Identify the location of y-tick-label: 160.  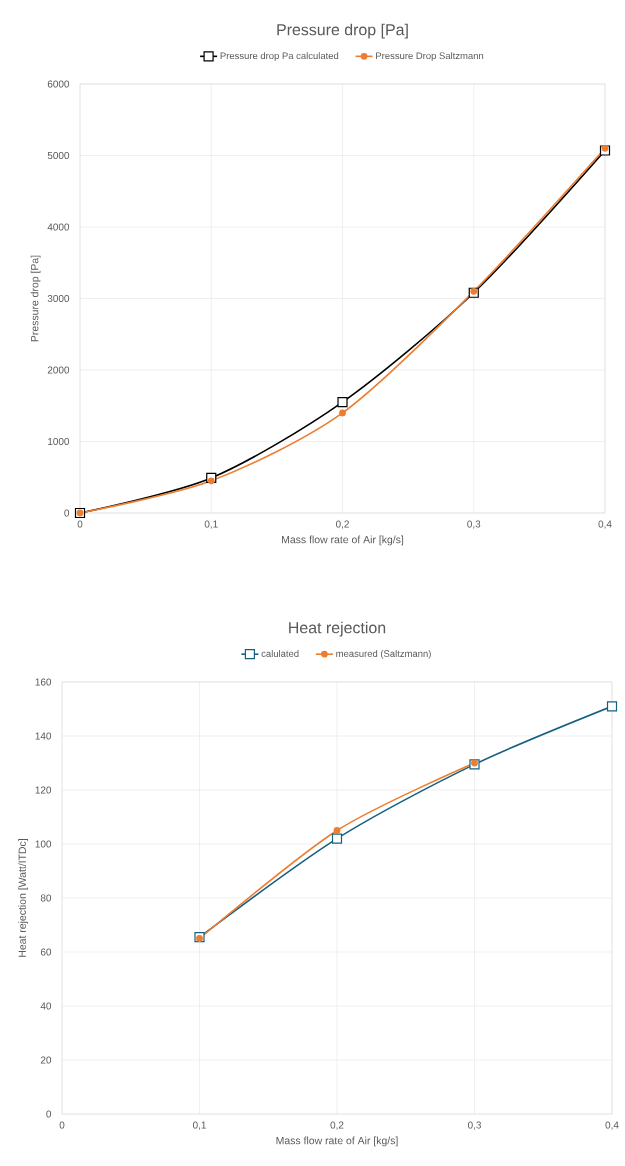
(43, 682).